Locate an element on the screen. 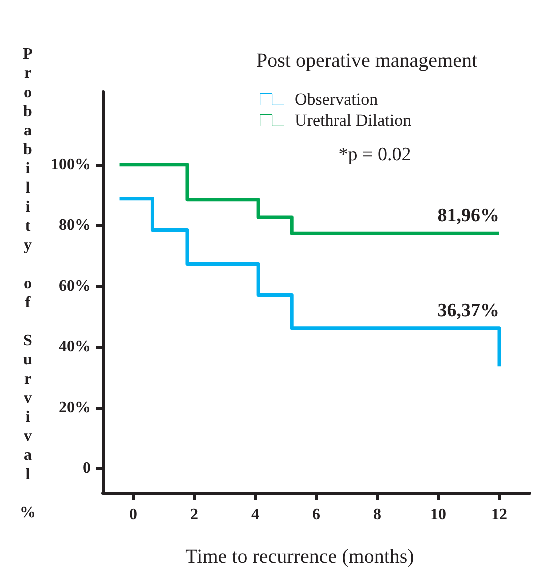 The height and width of the screenshot is (575, 539). x-tick-label: 12 is located at coordinates (500, 515).